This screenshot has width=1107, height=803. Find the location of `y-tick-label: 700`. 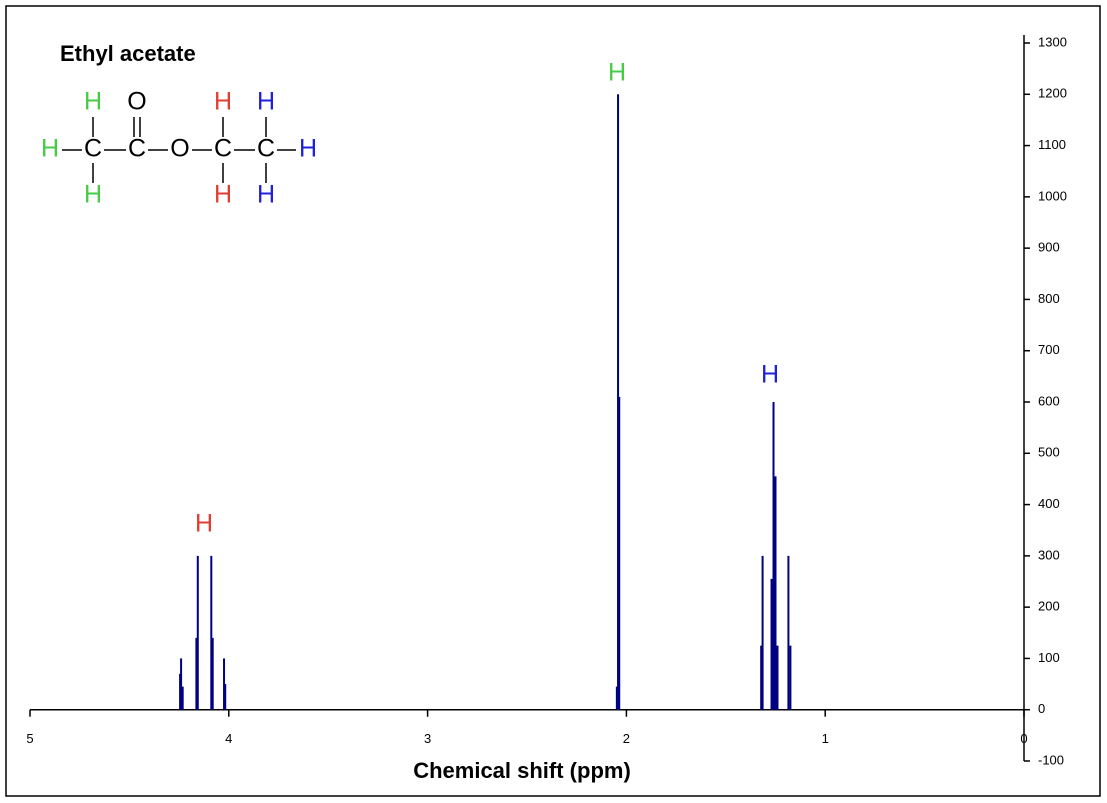

y-tick-label: 700 is located at coordinates (1049, 349).